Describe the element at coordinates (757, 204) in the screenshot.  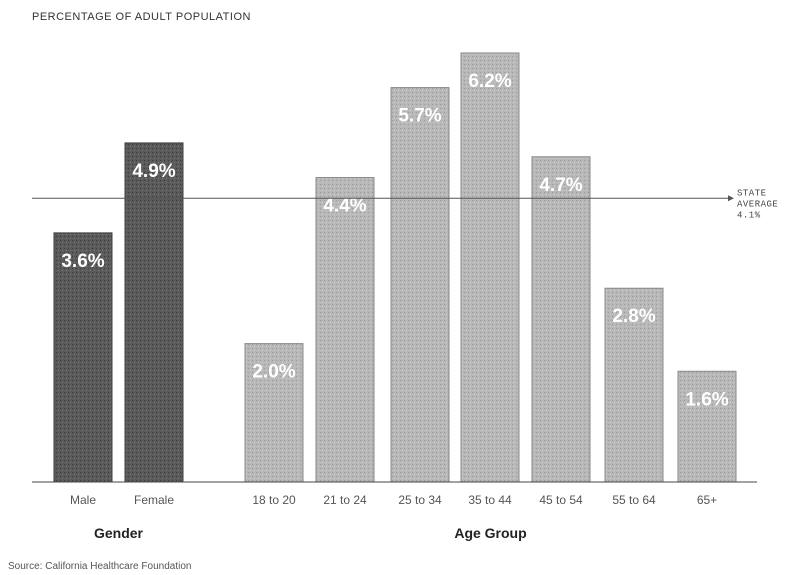
I see `state-average-label-line-2: AVERAGE` at that location.